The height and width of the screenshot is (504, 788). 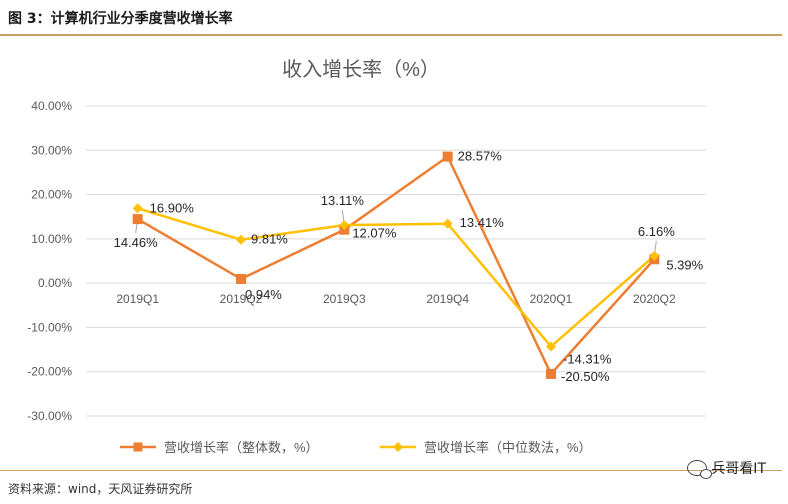 I want to click on bottom-divider, so click(x=391, y=470).